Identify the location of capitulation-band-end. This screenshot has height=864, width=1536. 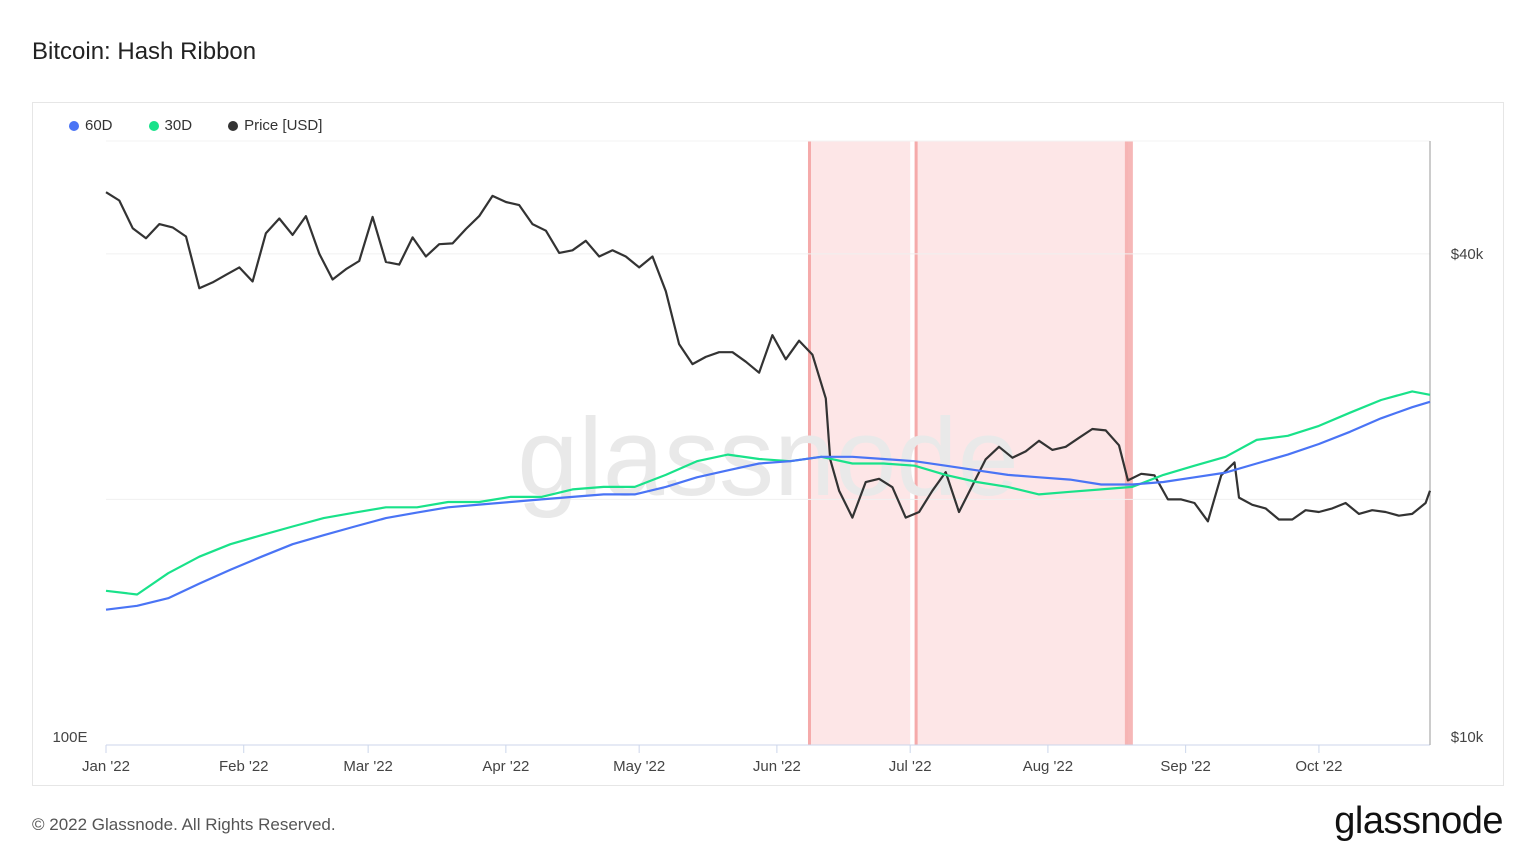
(1128, 443).